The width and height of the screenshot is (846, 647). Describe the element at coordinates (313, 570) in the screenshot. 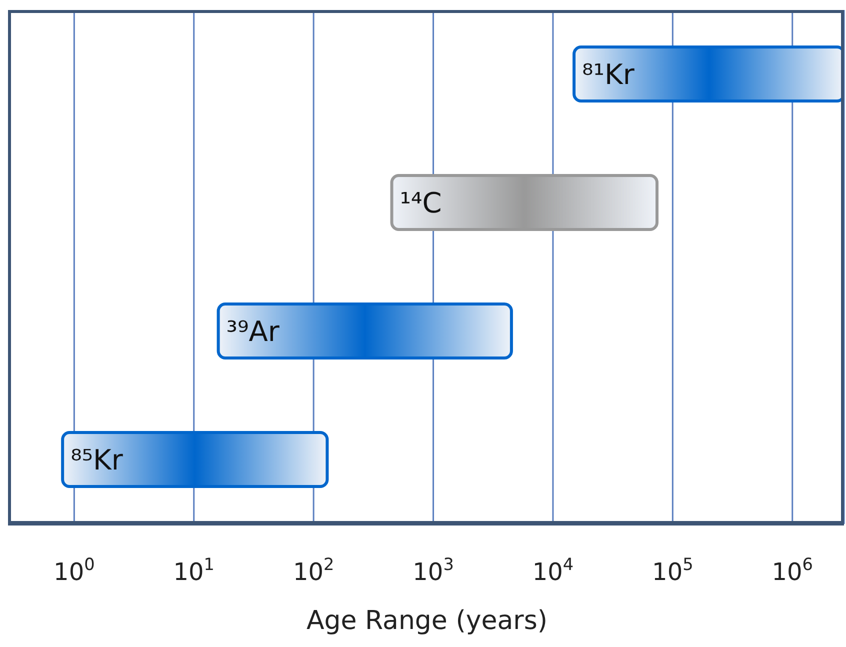

I see `x-tick-label: 10$^{2}$` at that location.